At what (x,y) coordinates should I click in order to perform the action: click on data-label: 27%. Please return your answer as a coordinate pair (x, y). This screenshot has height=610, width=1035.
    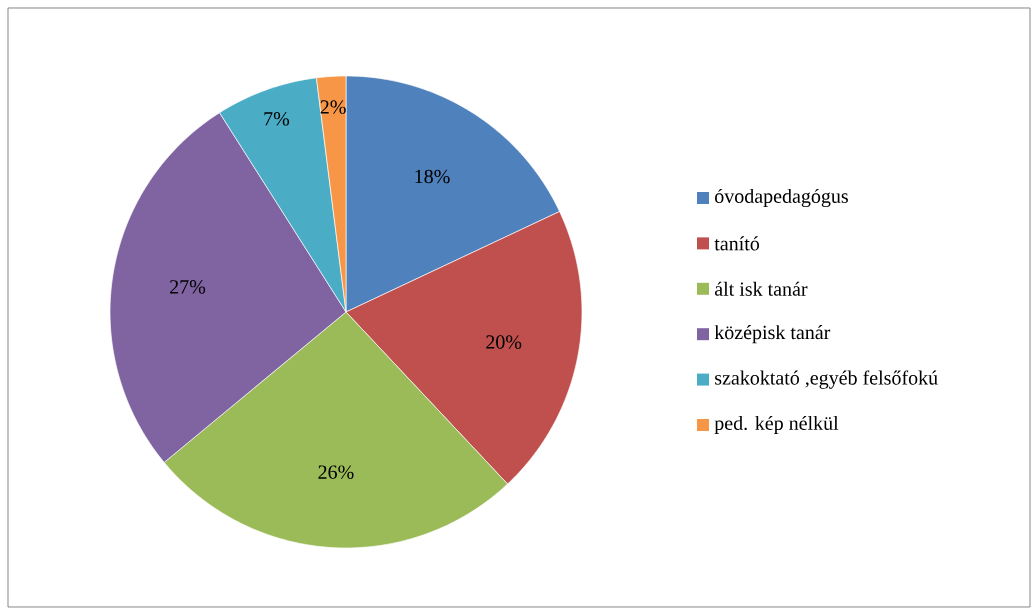
    Looking at the image, I should click on (188, 287).